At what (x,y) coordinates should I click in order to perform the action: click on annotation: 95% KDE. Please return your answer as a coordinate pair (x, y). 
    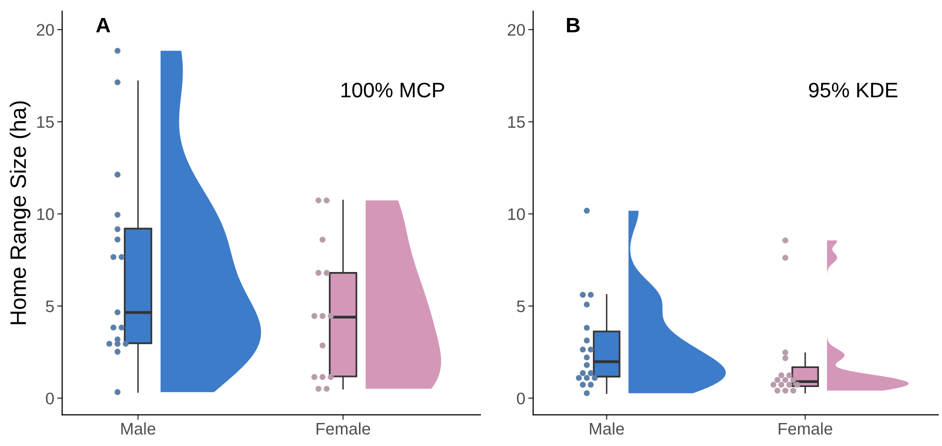
    Looking at the image, I should click on (853, 90).